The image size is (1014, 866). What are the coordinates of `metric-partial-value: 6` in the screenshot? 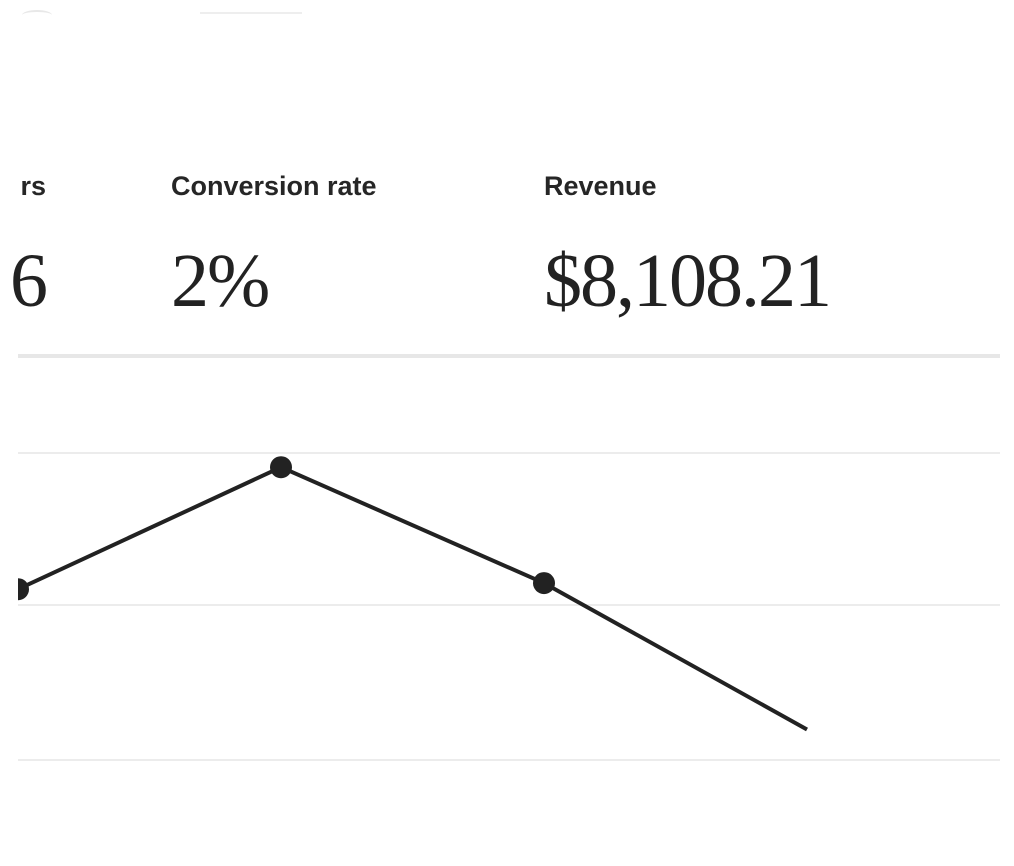 It's located at (28, 280).